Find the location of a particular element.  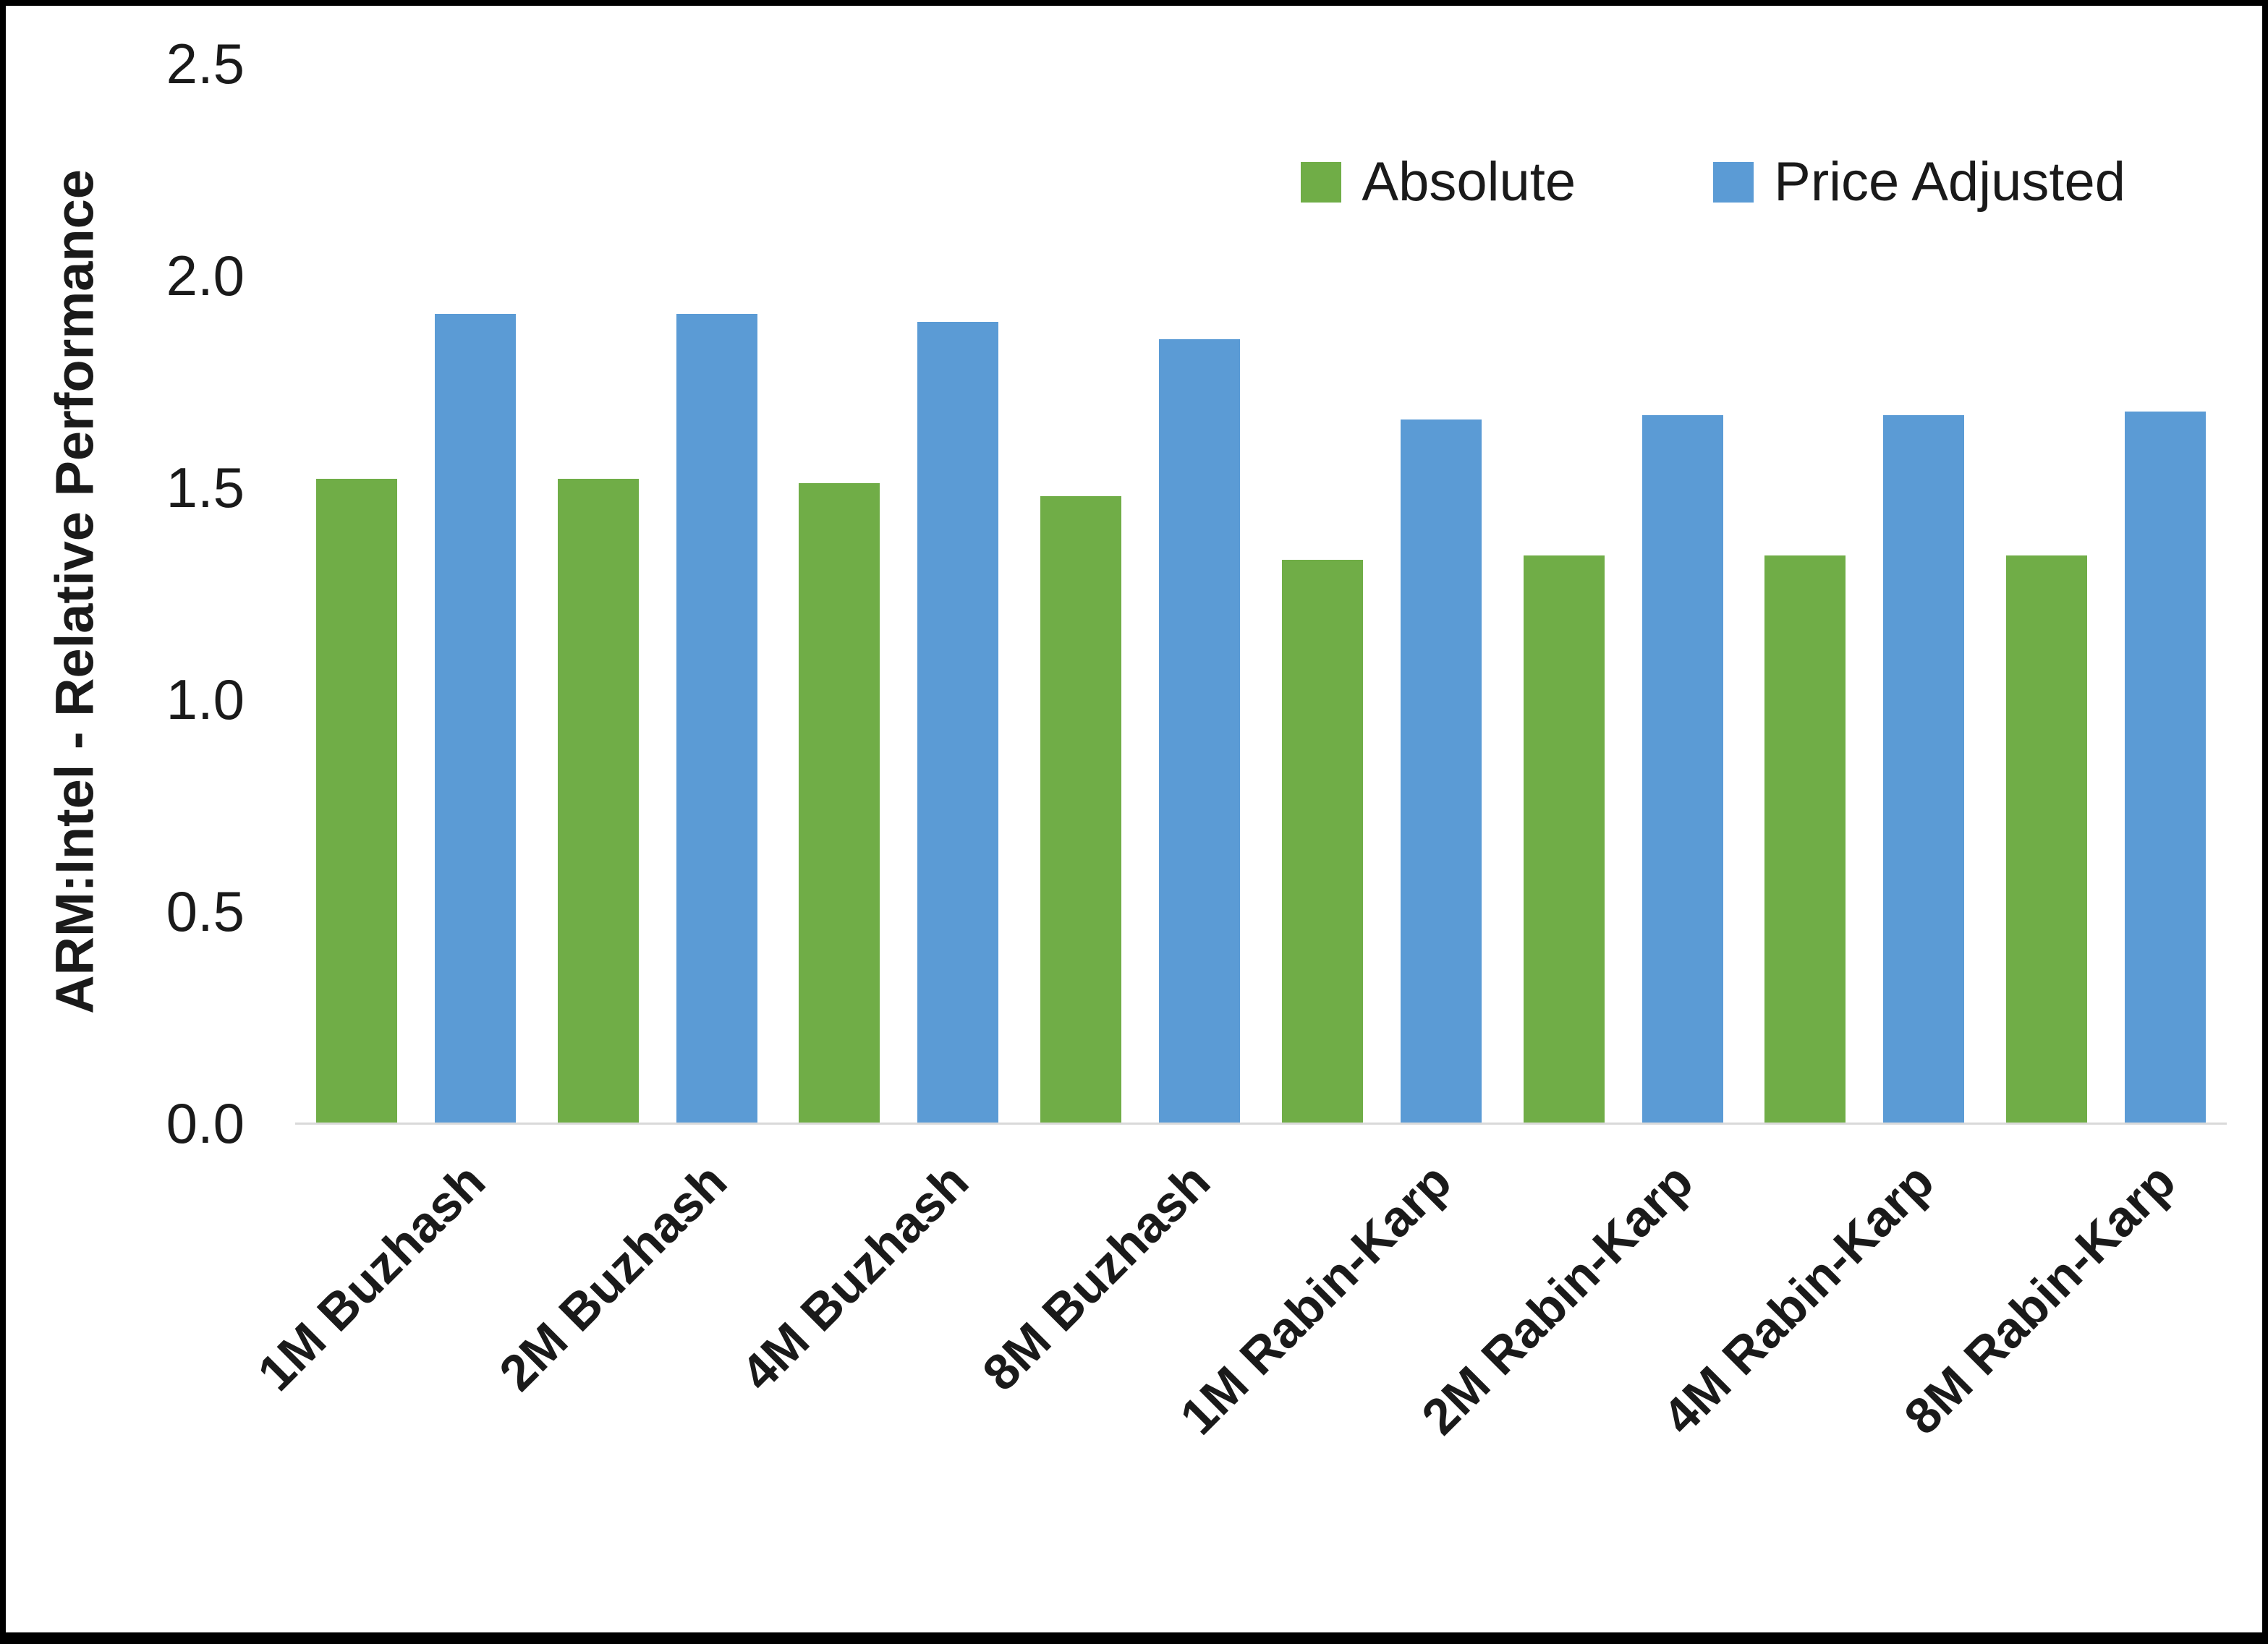

bar-price-adjusted-4m-buzhash is located at coordinates (958, 722).